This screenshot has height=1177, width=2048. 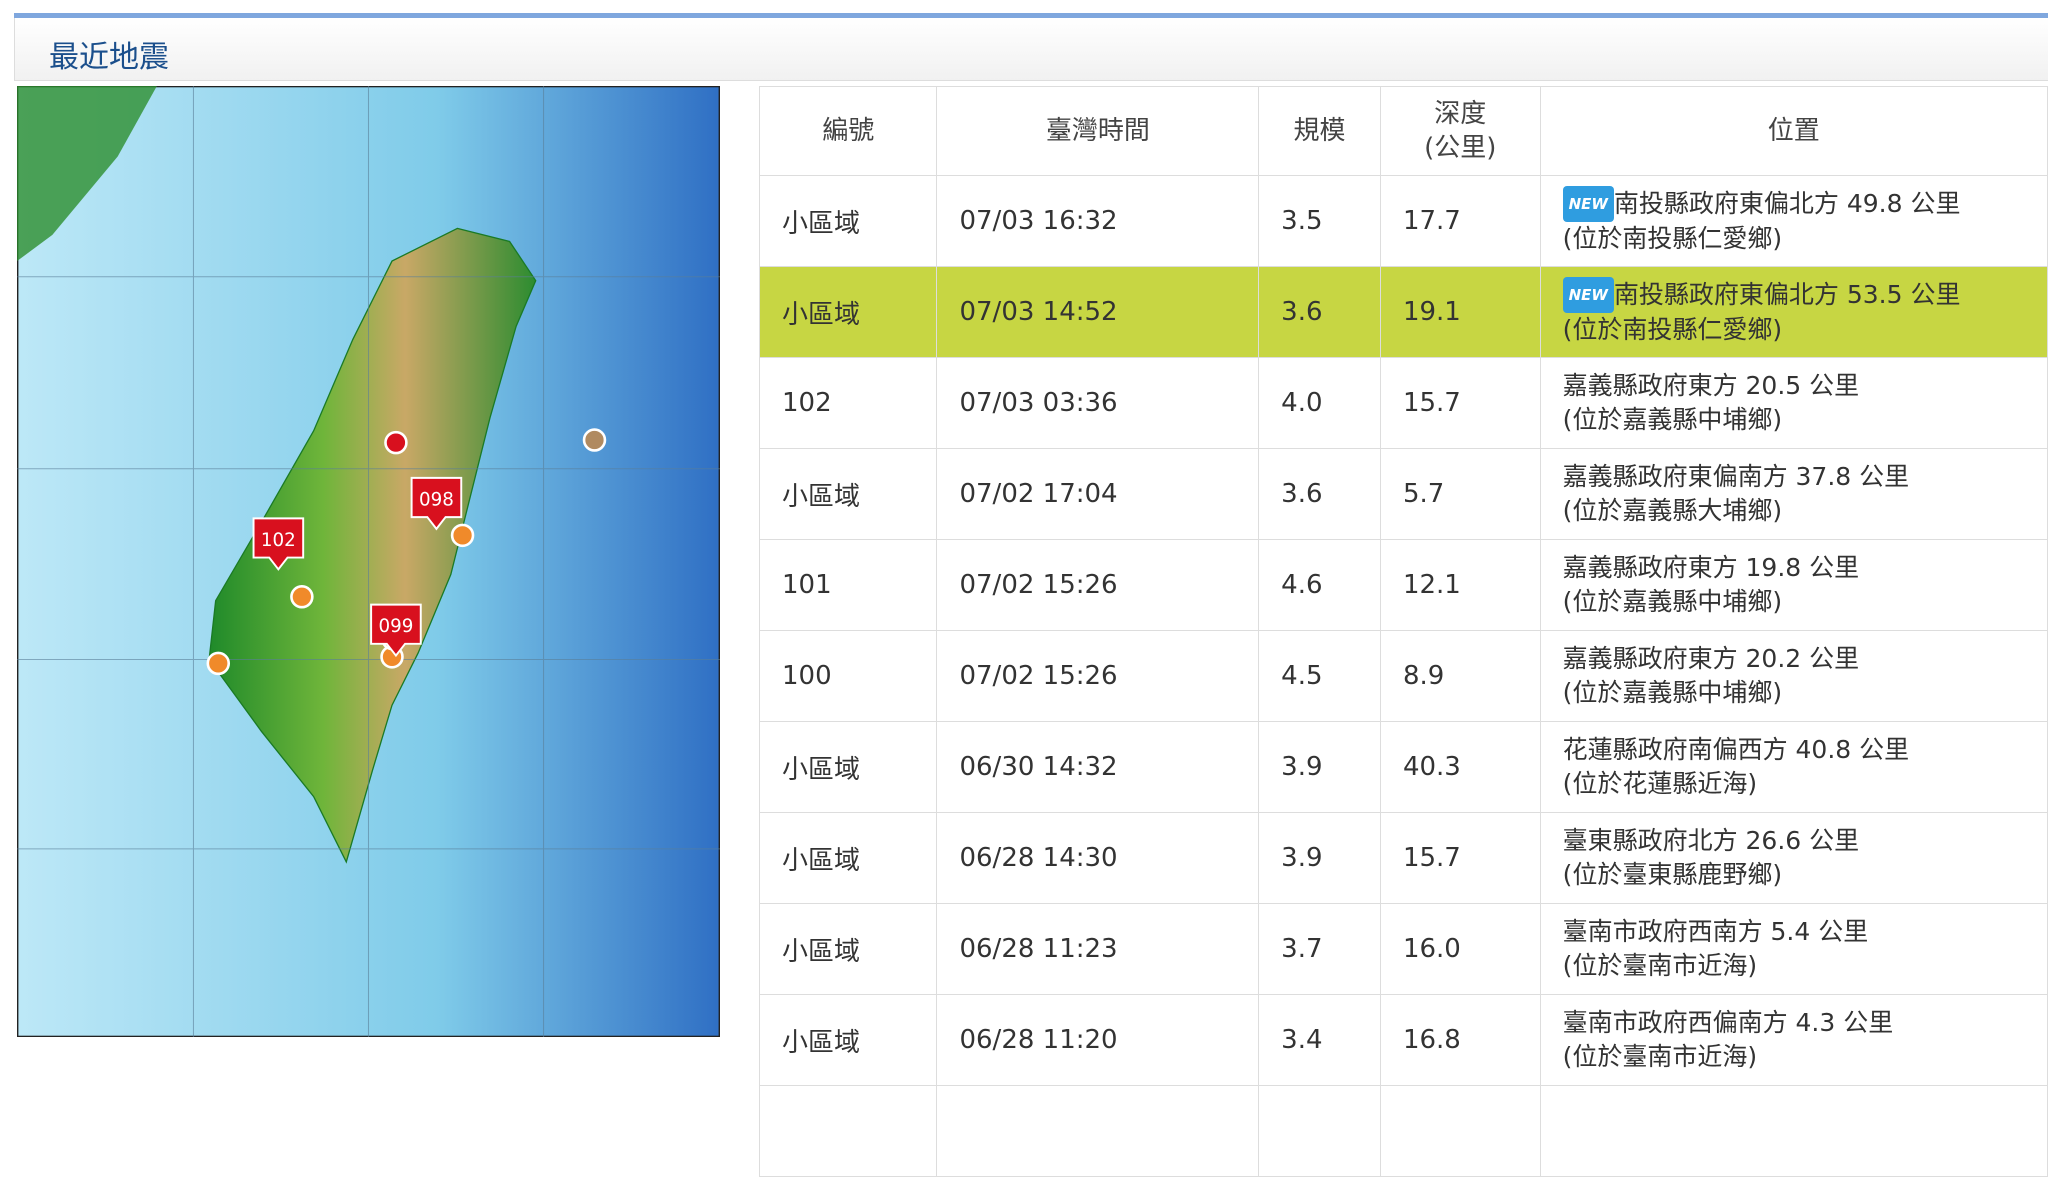 What do you see at coordinates (1715, 931) in the screenshot?
I see `location: 臺南市政府西南方 5.4 公里` at bounding box center [1715, 931].